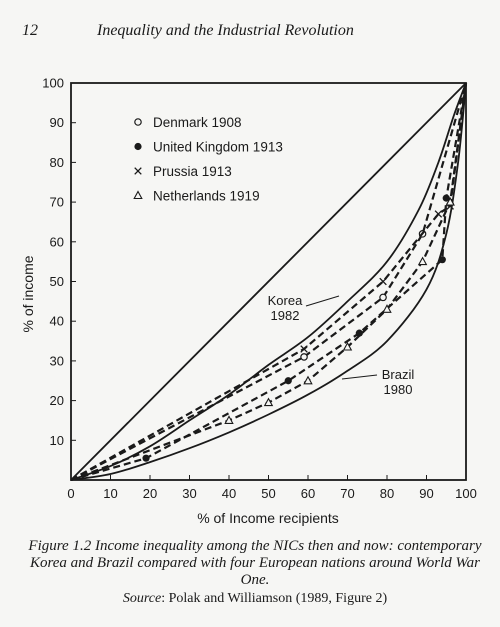 Image resolution: width=500 pixels, height=627 pixels. I want to click on x-tick-label: 50, so click(268, 493).